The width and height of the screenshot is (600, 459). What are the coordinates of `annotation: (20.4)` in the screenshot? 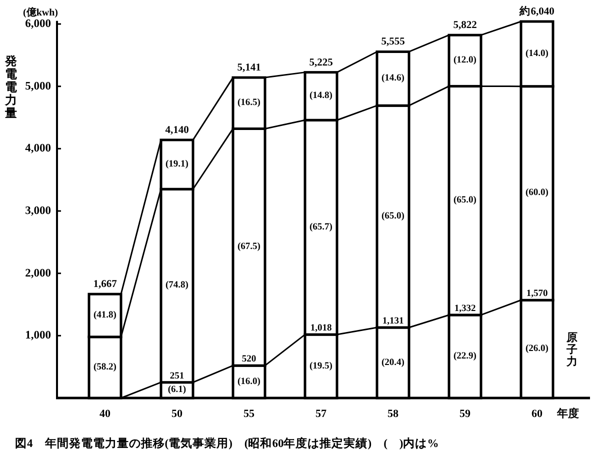 It's located at (393, 363).